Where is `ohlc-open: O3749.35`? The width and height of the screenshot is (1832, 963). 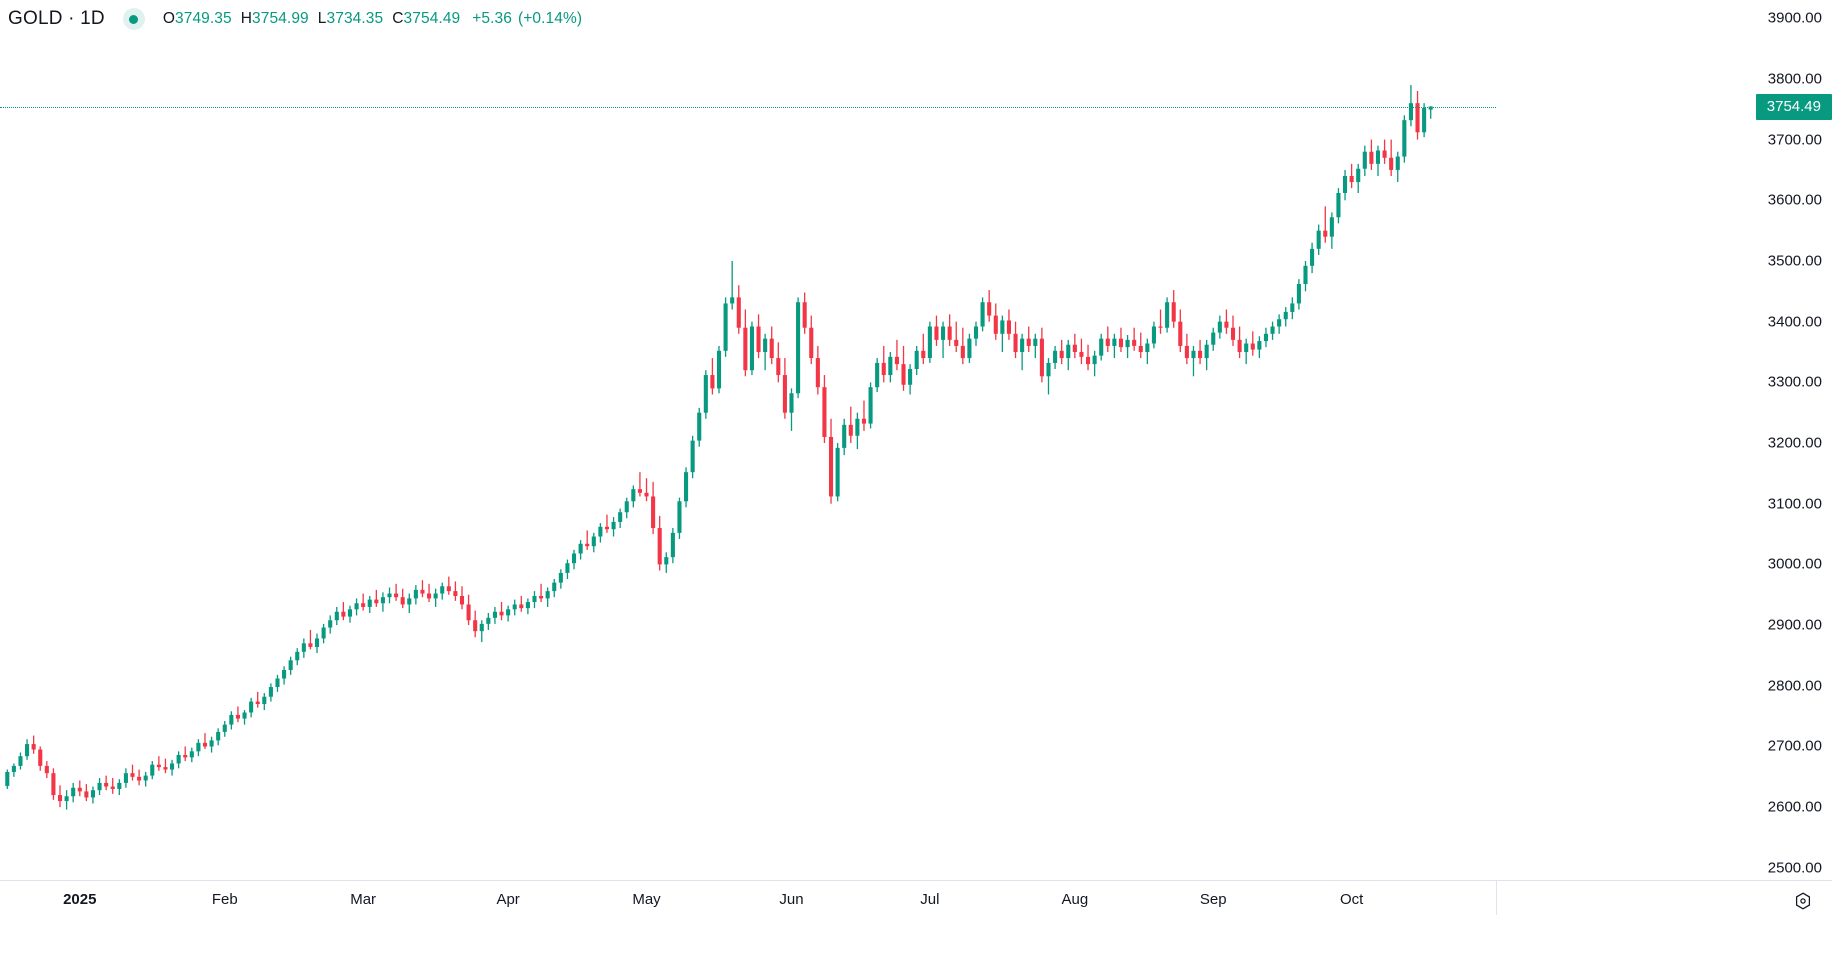 ohlc-open: O3749.35 is located at coordinates (197, 19).